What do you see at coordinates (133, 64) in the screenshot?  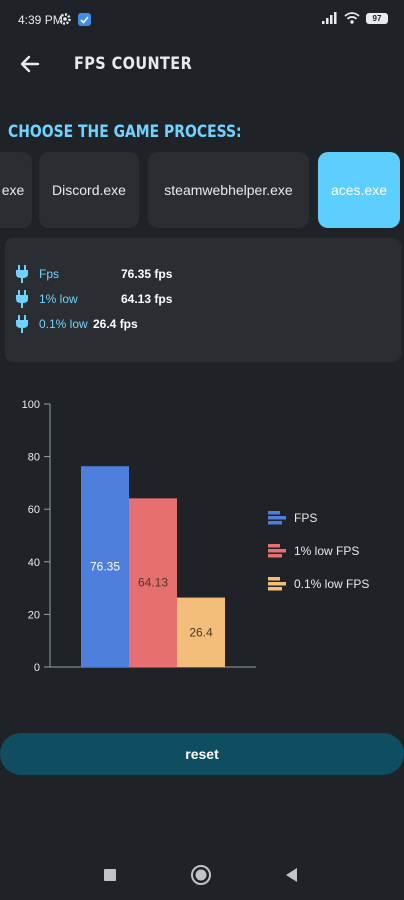 I see `page-title: FPS COUNTER` at bounding box center [133, 64].